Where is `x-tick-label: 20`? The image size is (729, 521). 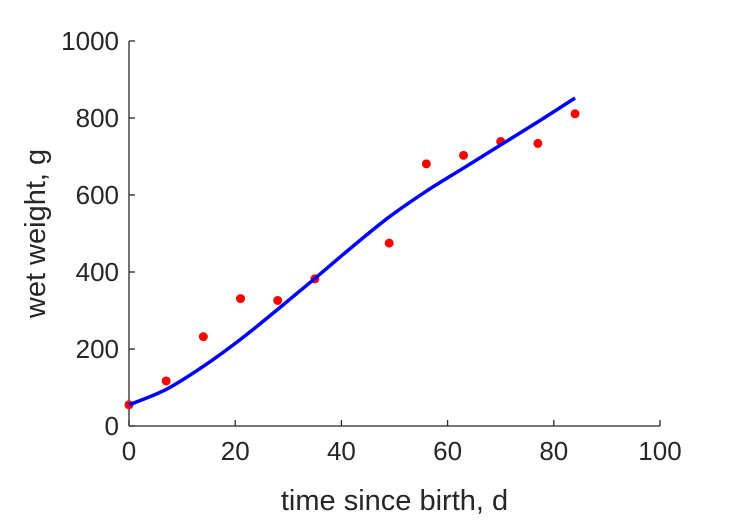
x-tick-label: 20 is located at coordinates (235, 451).